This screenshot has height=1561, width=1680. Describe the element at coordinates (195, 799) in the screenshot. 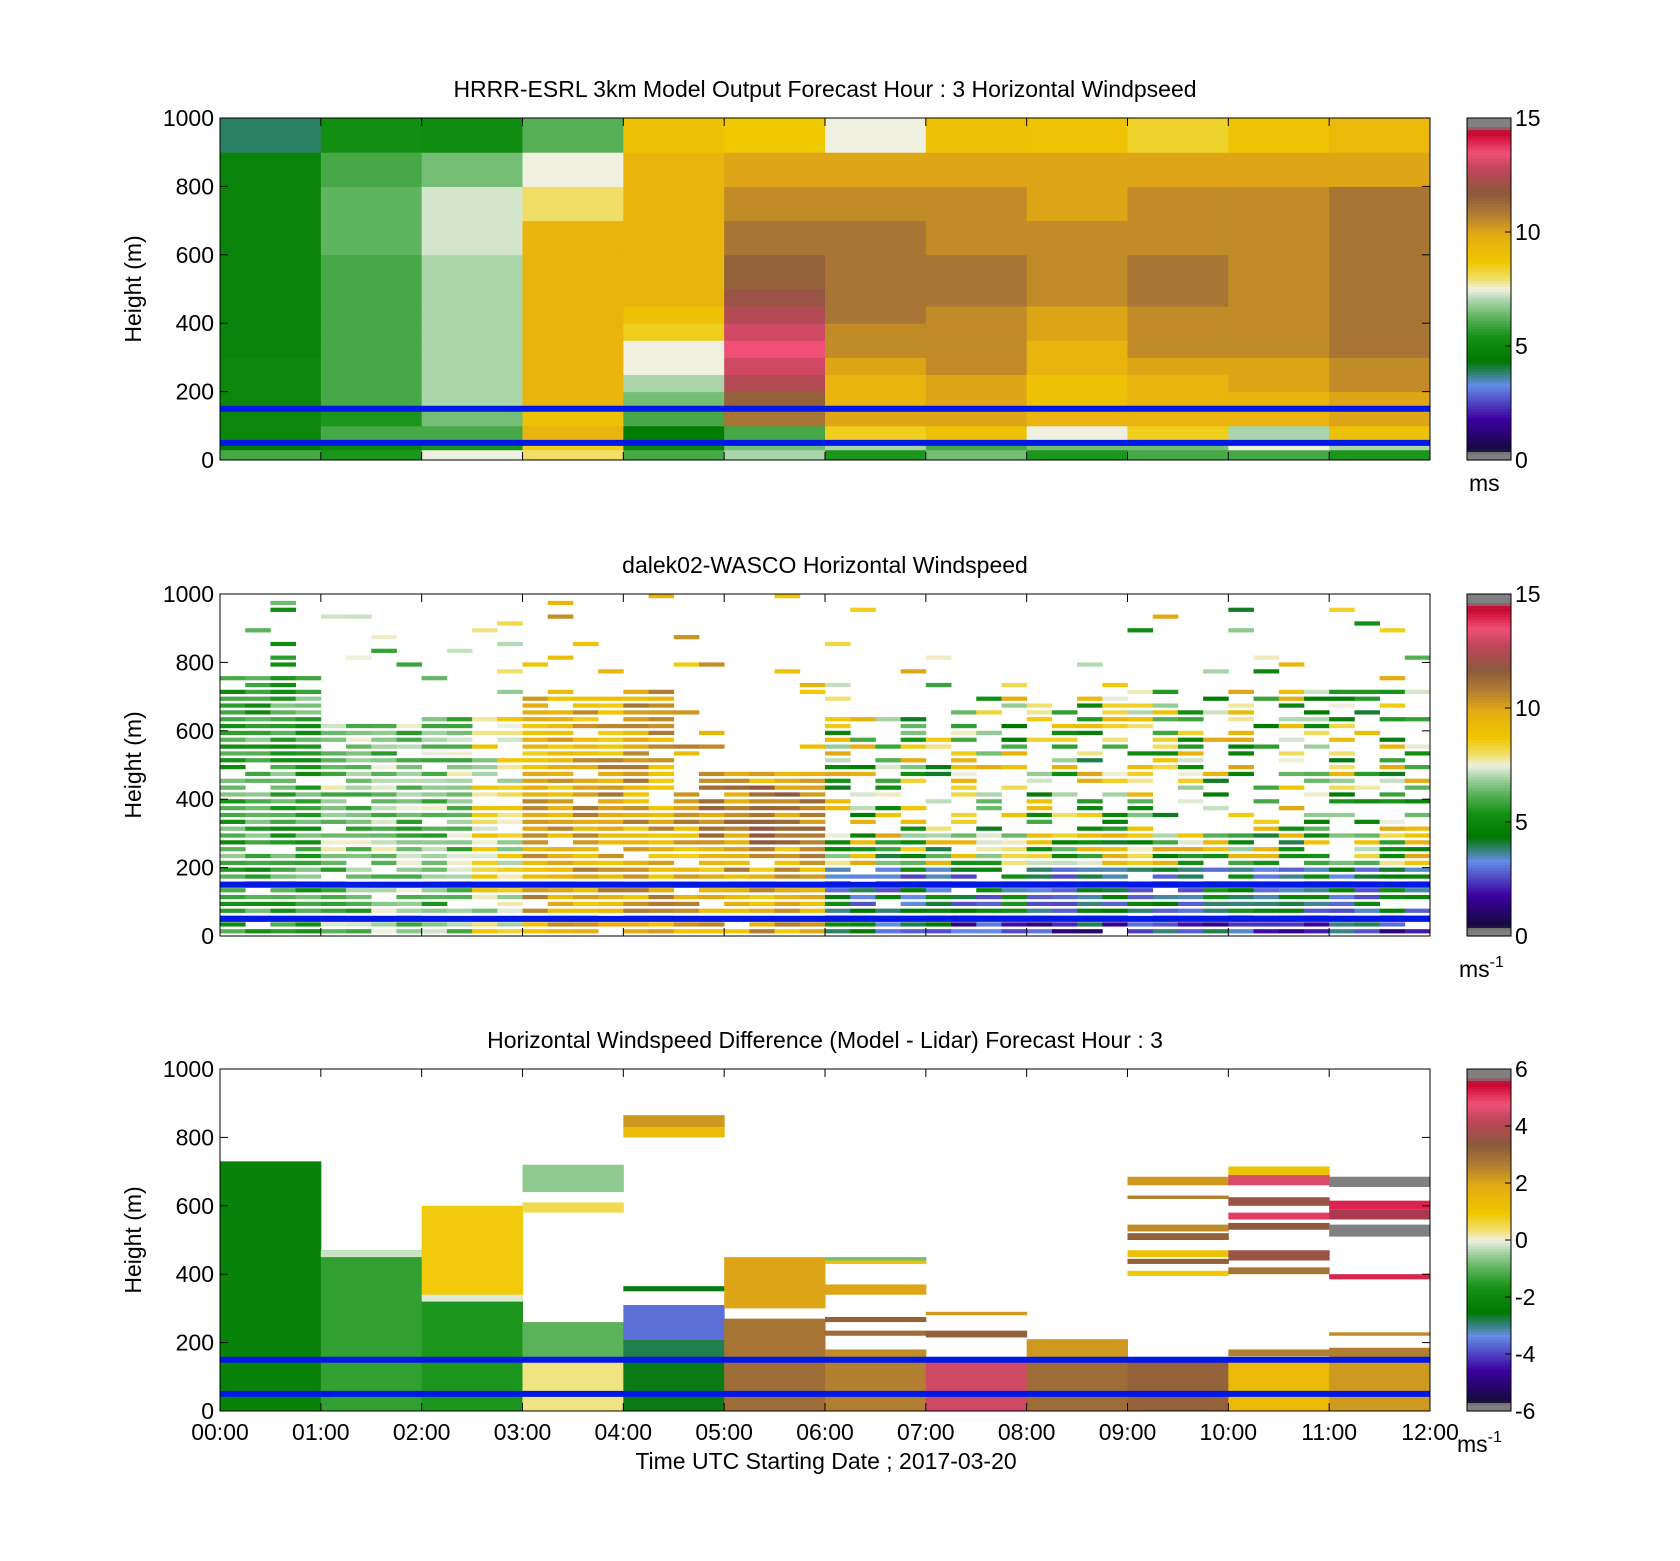

I see `y-tick-label: 400` at that location.